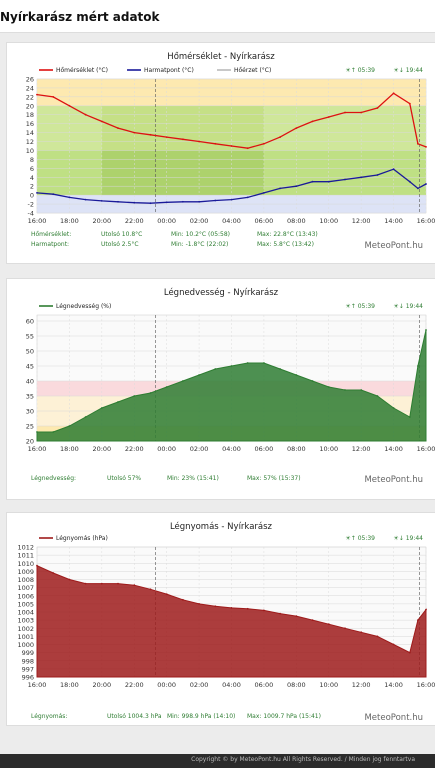 The image size is (435, 768). What do you see at coordinates (30, 322) in the screenshot?
I see `y-tick-label: 60` at bounding box center [30, 322].